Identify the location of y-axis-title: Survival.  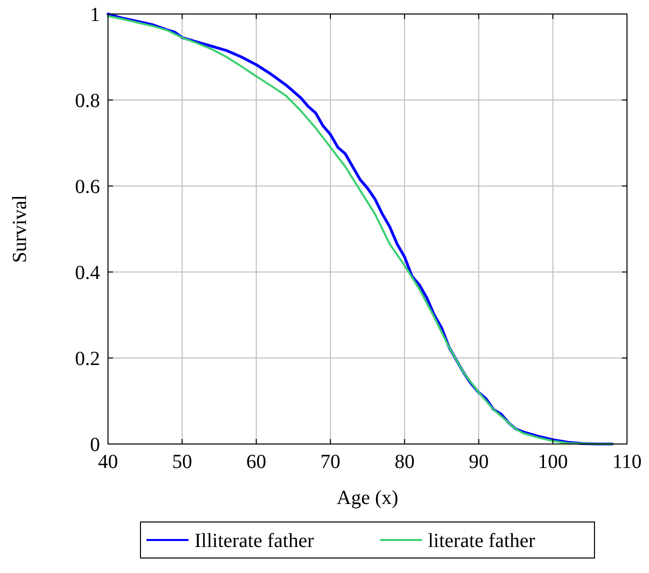
(20, 228).